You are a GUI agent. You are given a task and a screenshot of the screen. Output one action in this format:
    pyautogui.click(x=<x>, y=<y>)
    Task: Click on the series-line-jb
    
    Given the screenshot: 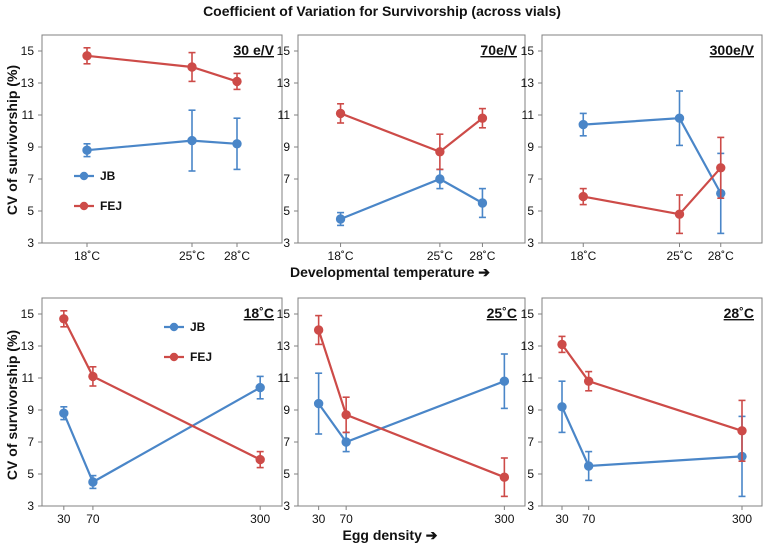 What is the action you would take?
    pyautogui.click(x=411, y=199)
    